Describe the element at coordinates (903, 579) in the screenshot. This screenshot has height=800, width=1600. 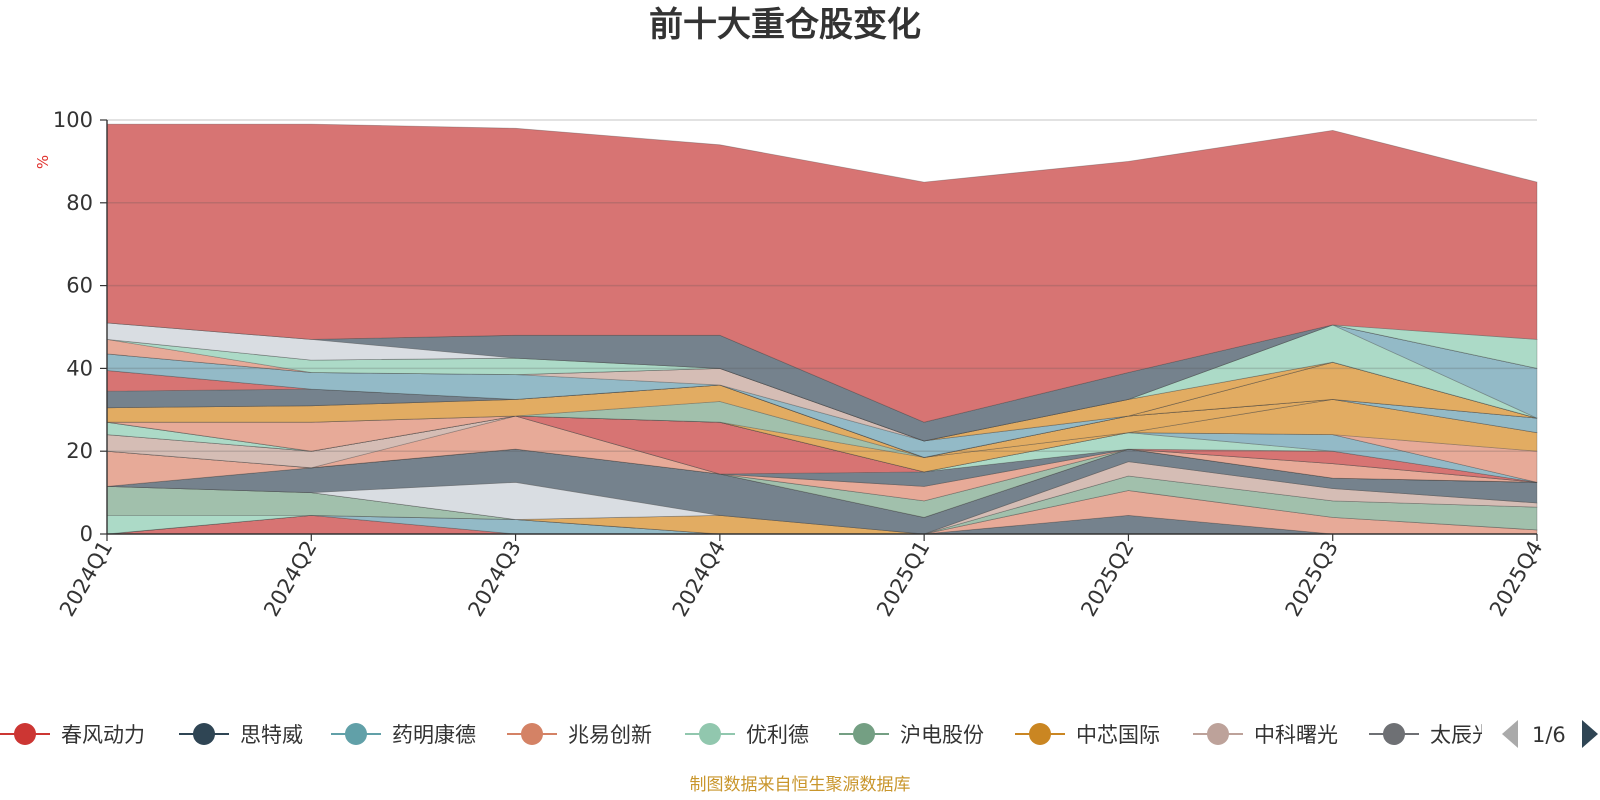
I see `x-tick-label: 2025Q1` at that location.